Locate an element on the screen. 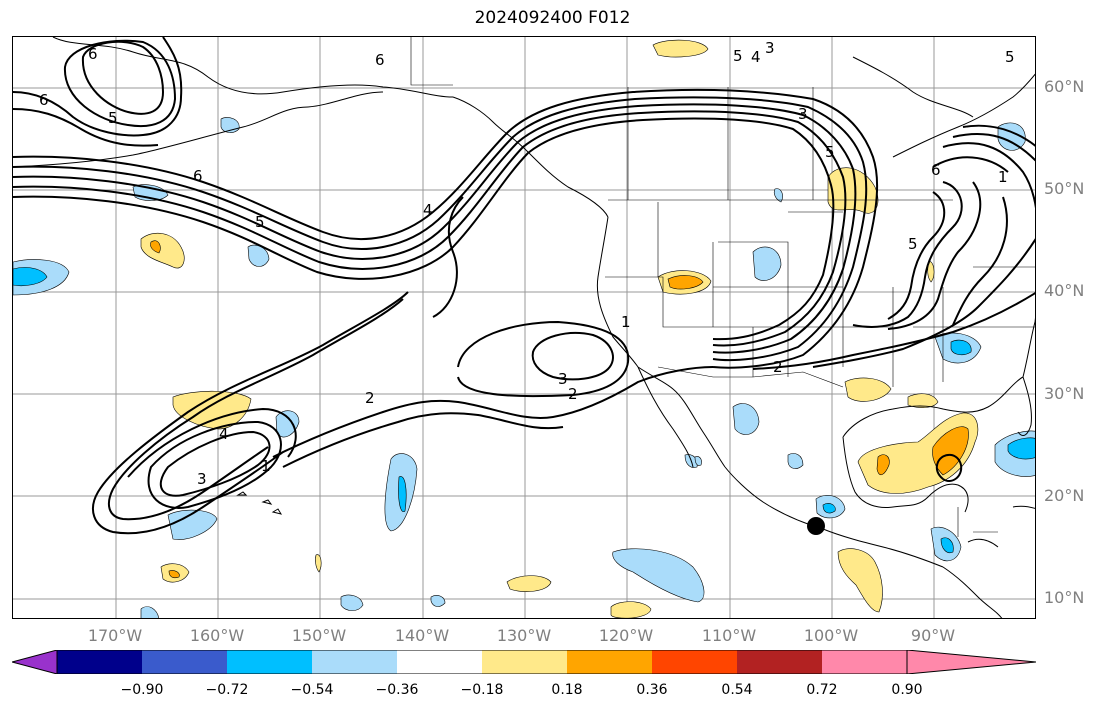 The height and width of the screenshot is (712, 1105). colorbar-tick: 0.18 is located at coordinates (567, 690).